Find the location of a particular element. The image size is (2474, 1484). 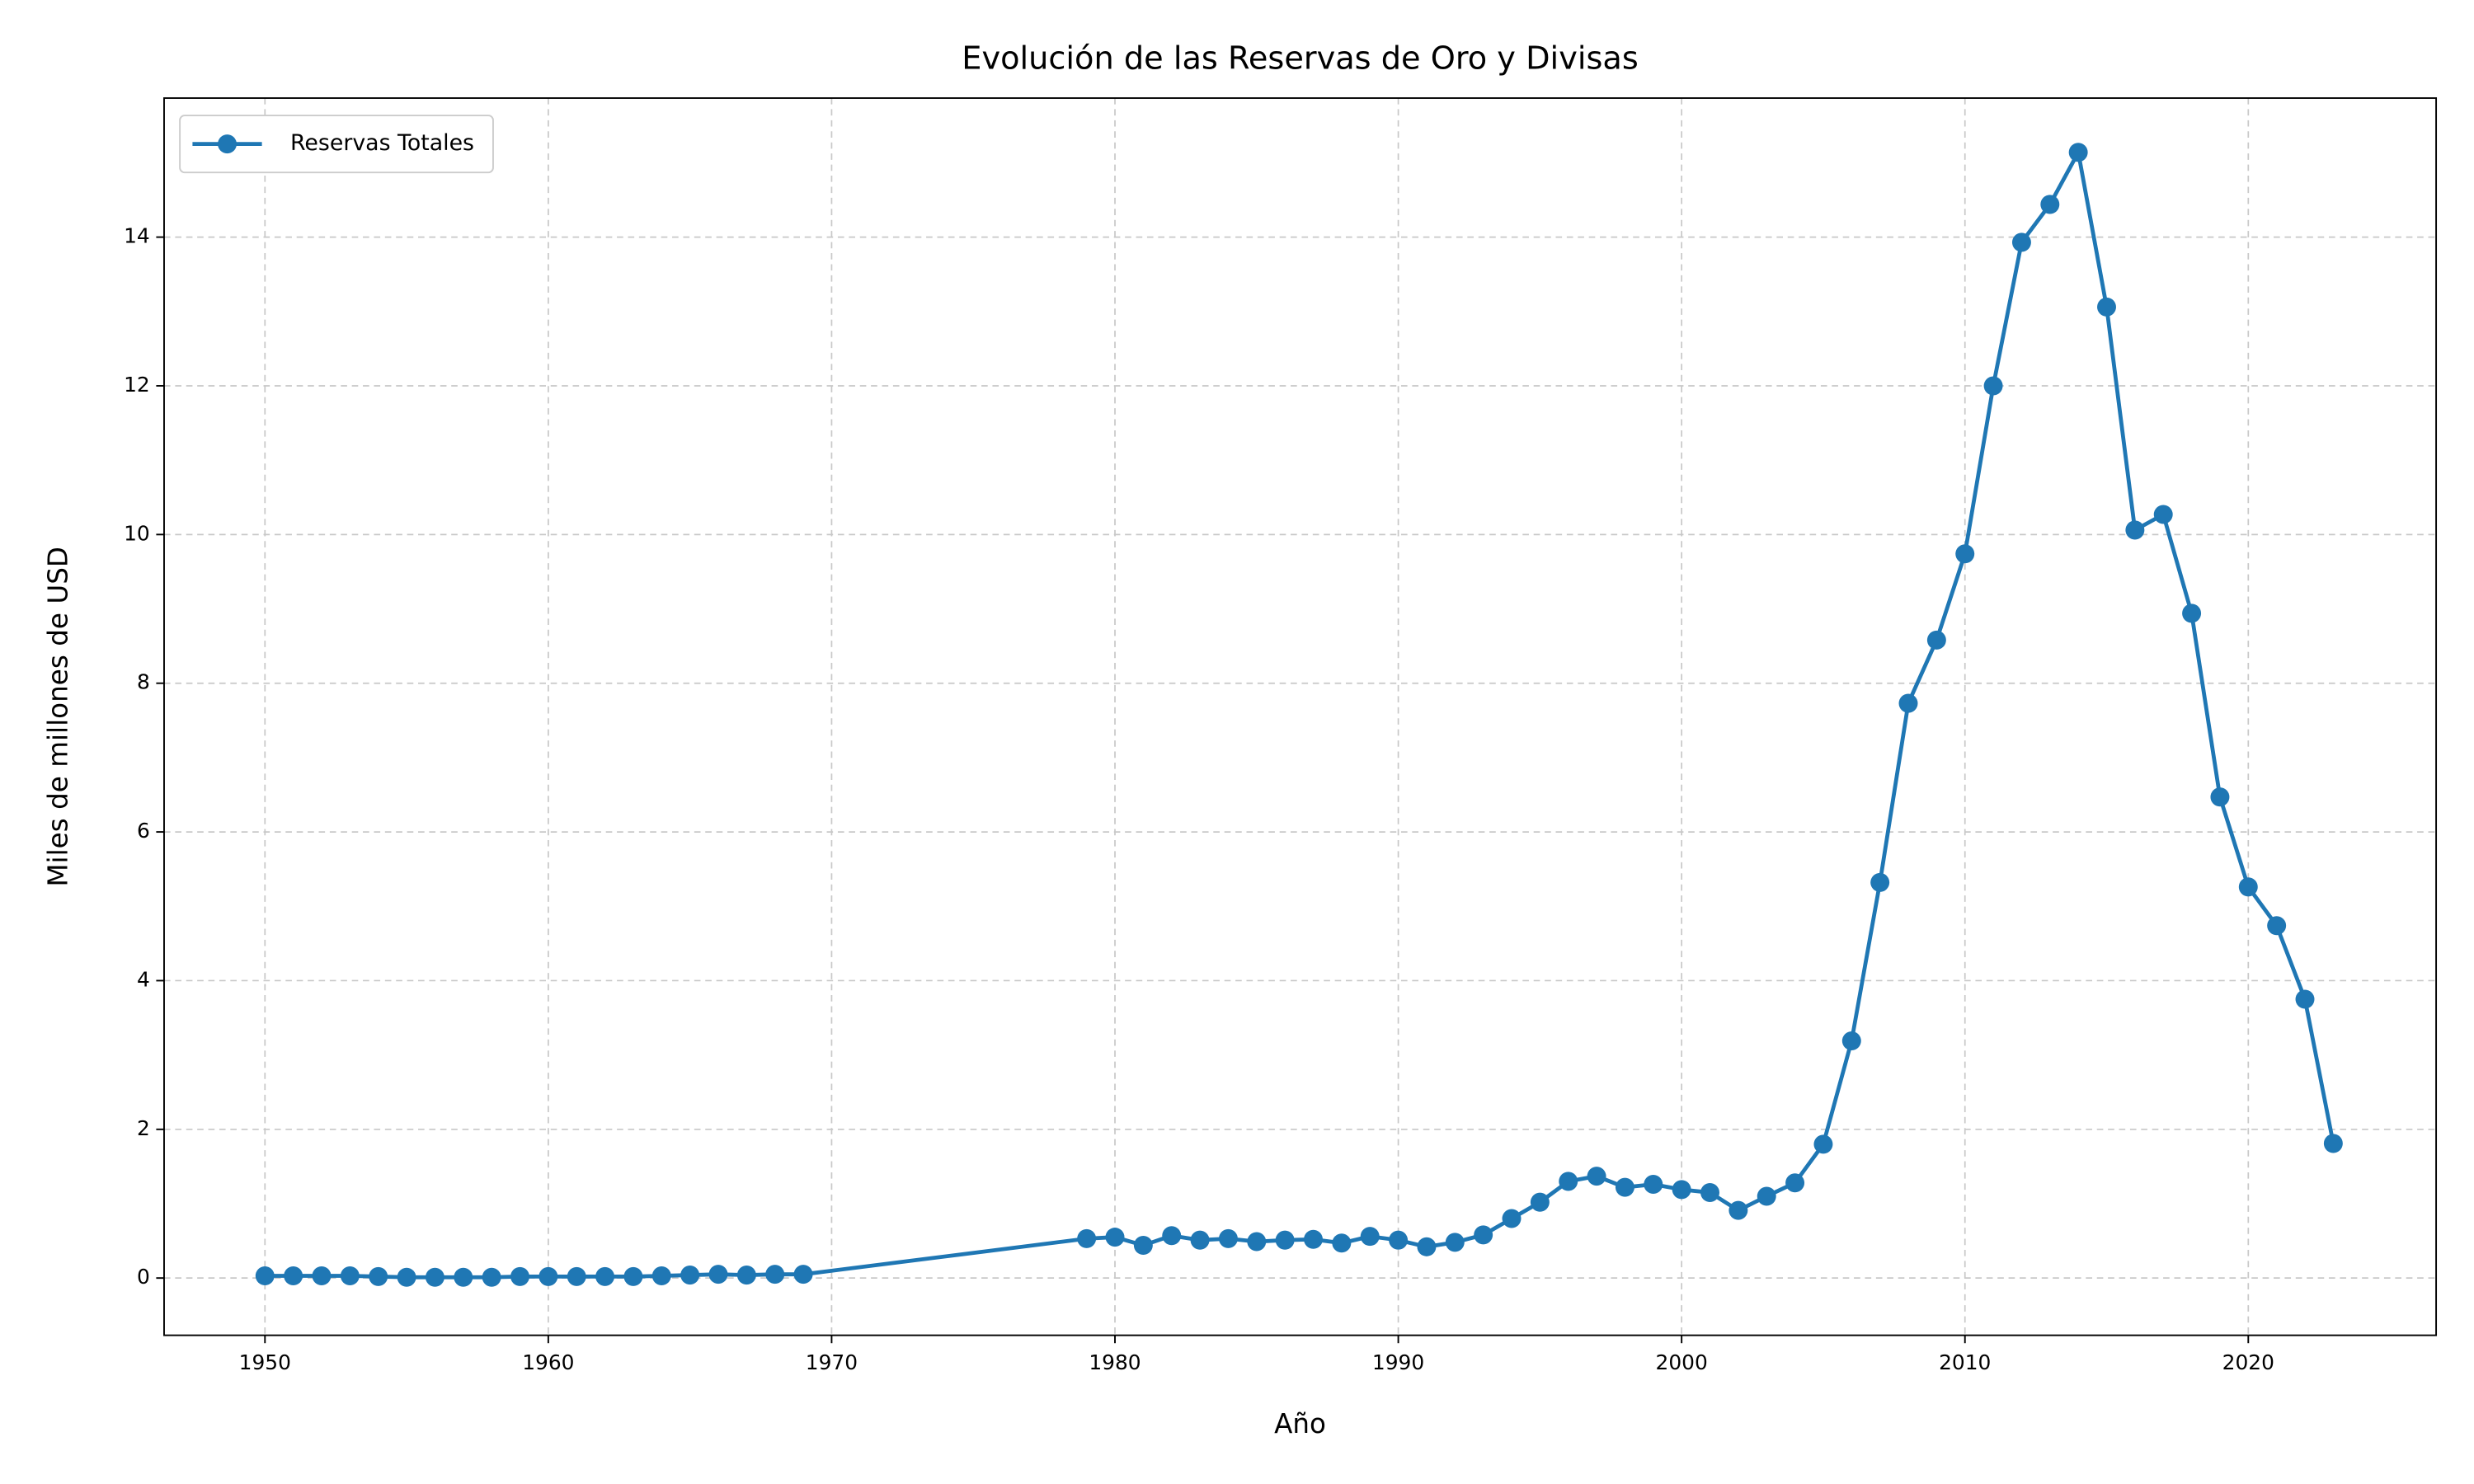

x-tick-label: 2010 is located at coordinates (1965, 1362).